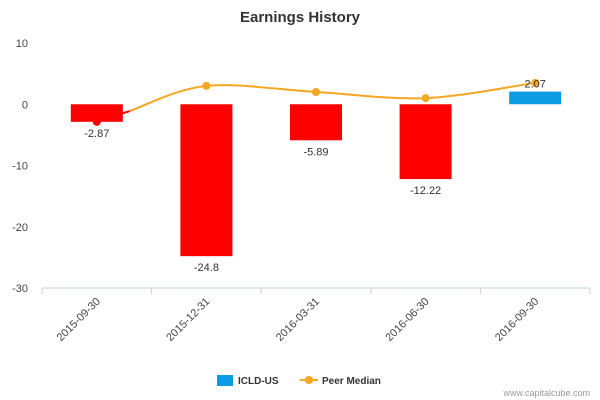  What do you see at coordinates (425, 191) in the screenshot?
I see `bar-value-label: -12.22` at bounding box center [425, 191].